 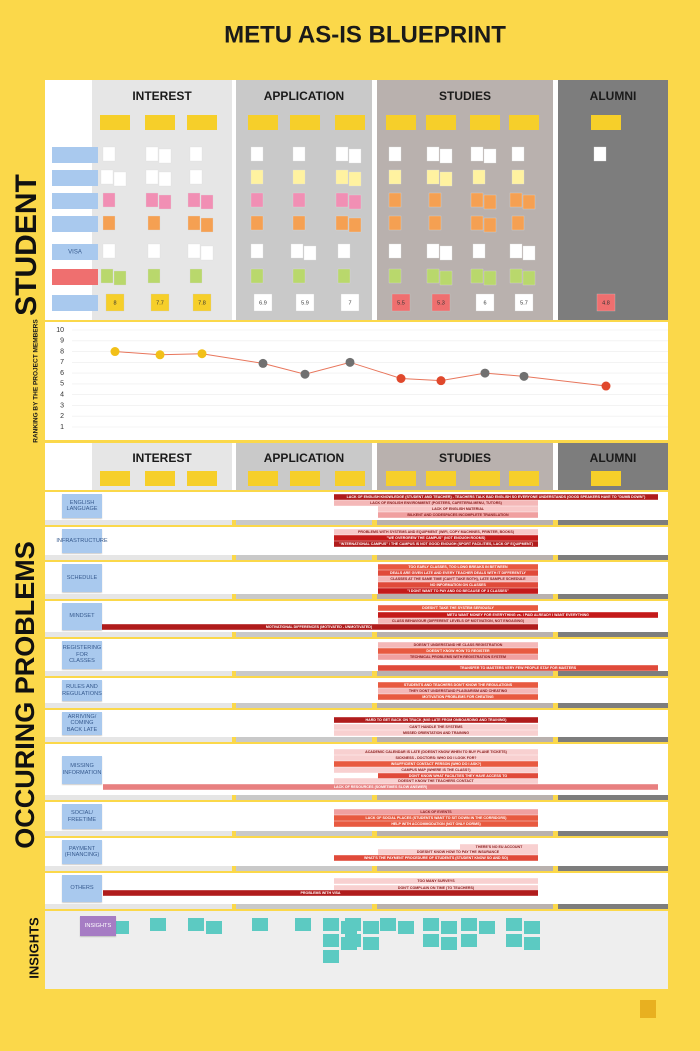 I want to click on problem-label: SOCIAL/ FREETIME, so click(x=82, y=816).